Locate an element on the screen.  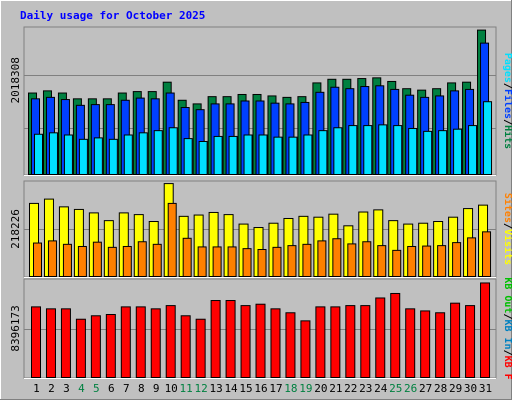
legend-item-visits: Visits is located at coordinates (507, 247).